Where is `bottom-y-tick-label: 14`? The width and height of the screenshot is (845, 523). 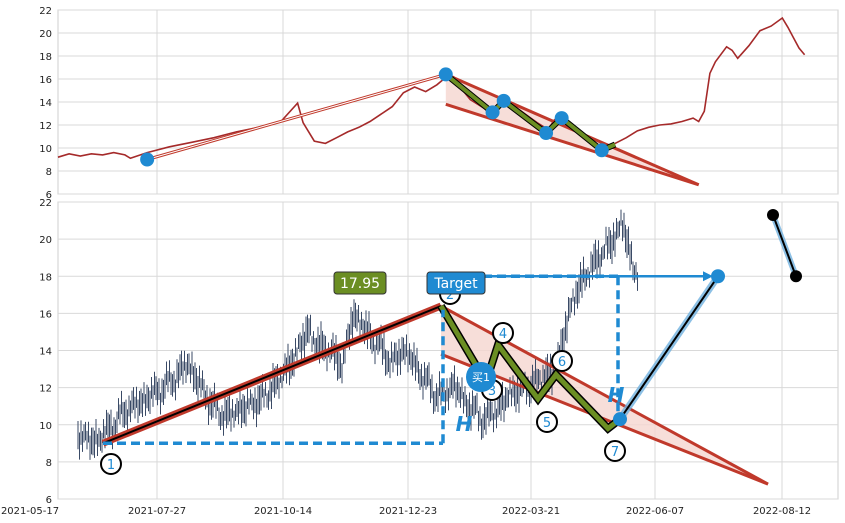
bottom-y-tick-label: 14 is located at coordinates (45, 352).